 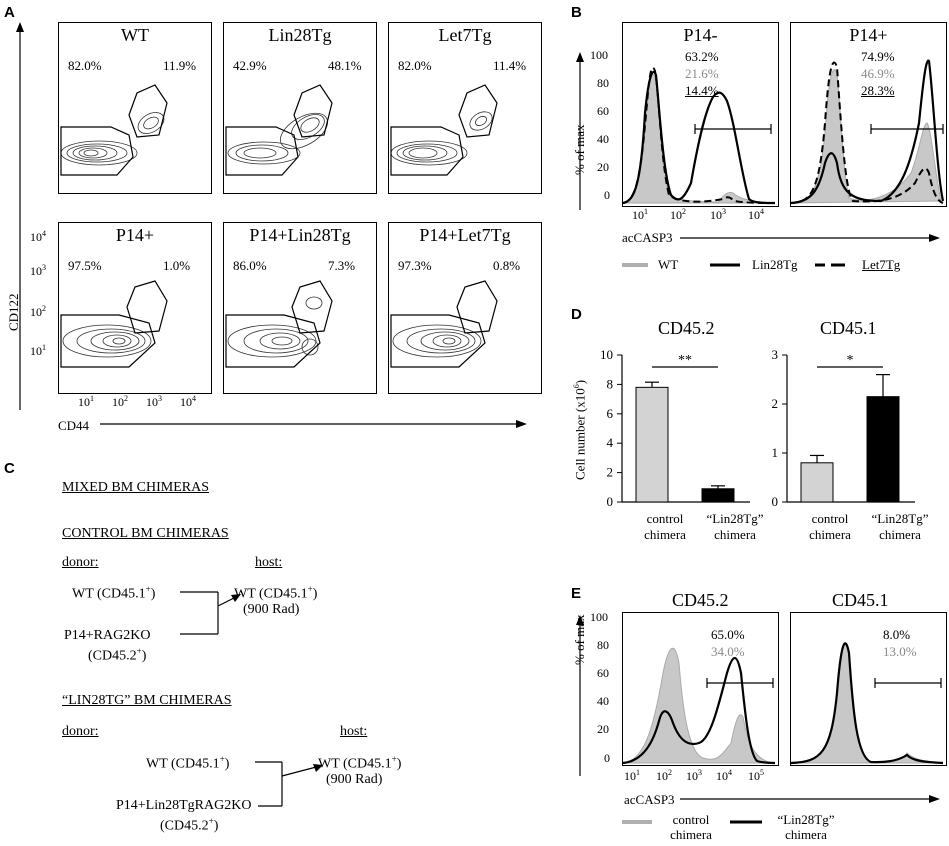 What do you see at coordinates (603, 111) in the screenshot?
I see `panel-b-ytick: 60` at bounding box center [603, 111].